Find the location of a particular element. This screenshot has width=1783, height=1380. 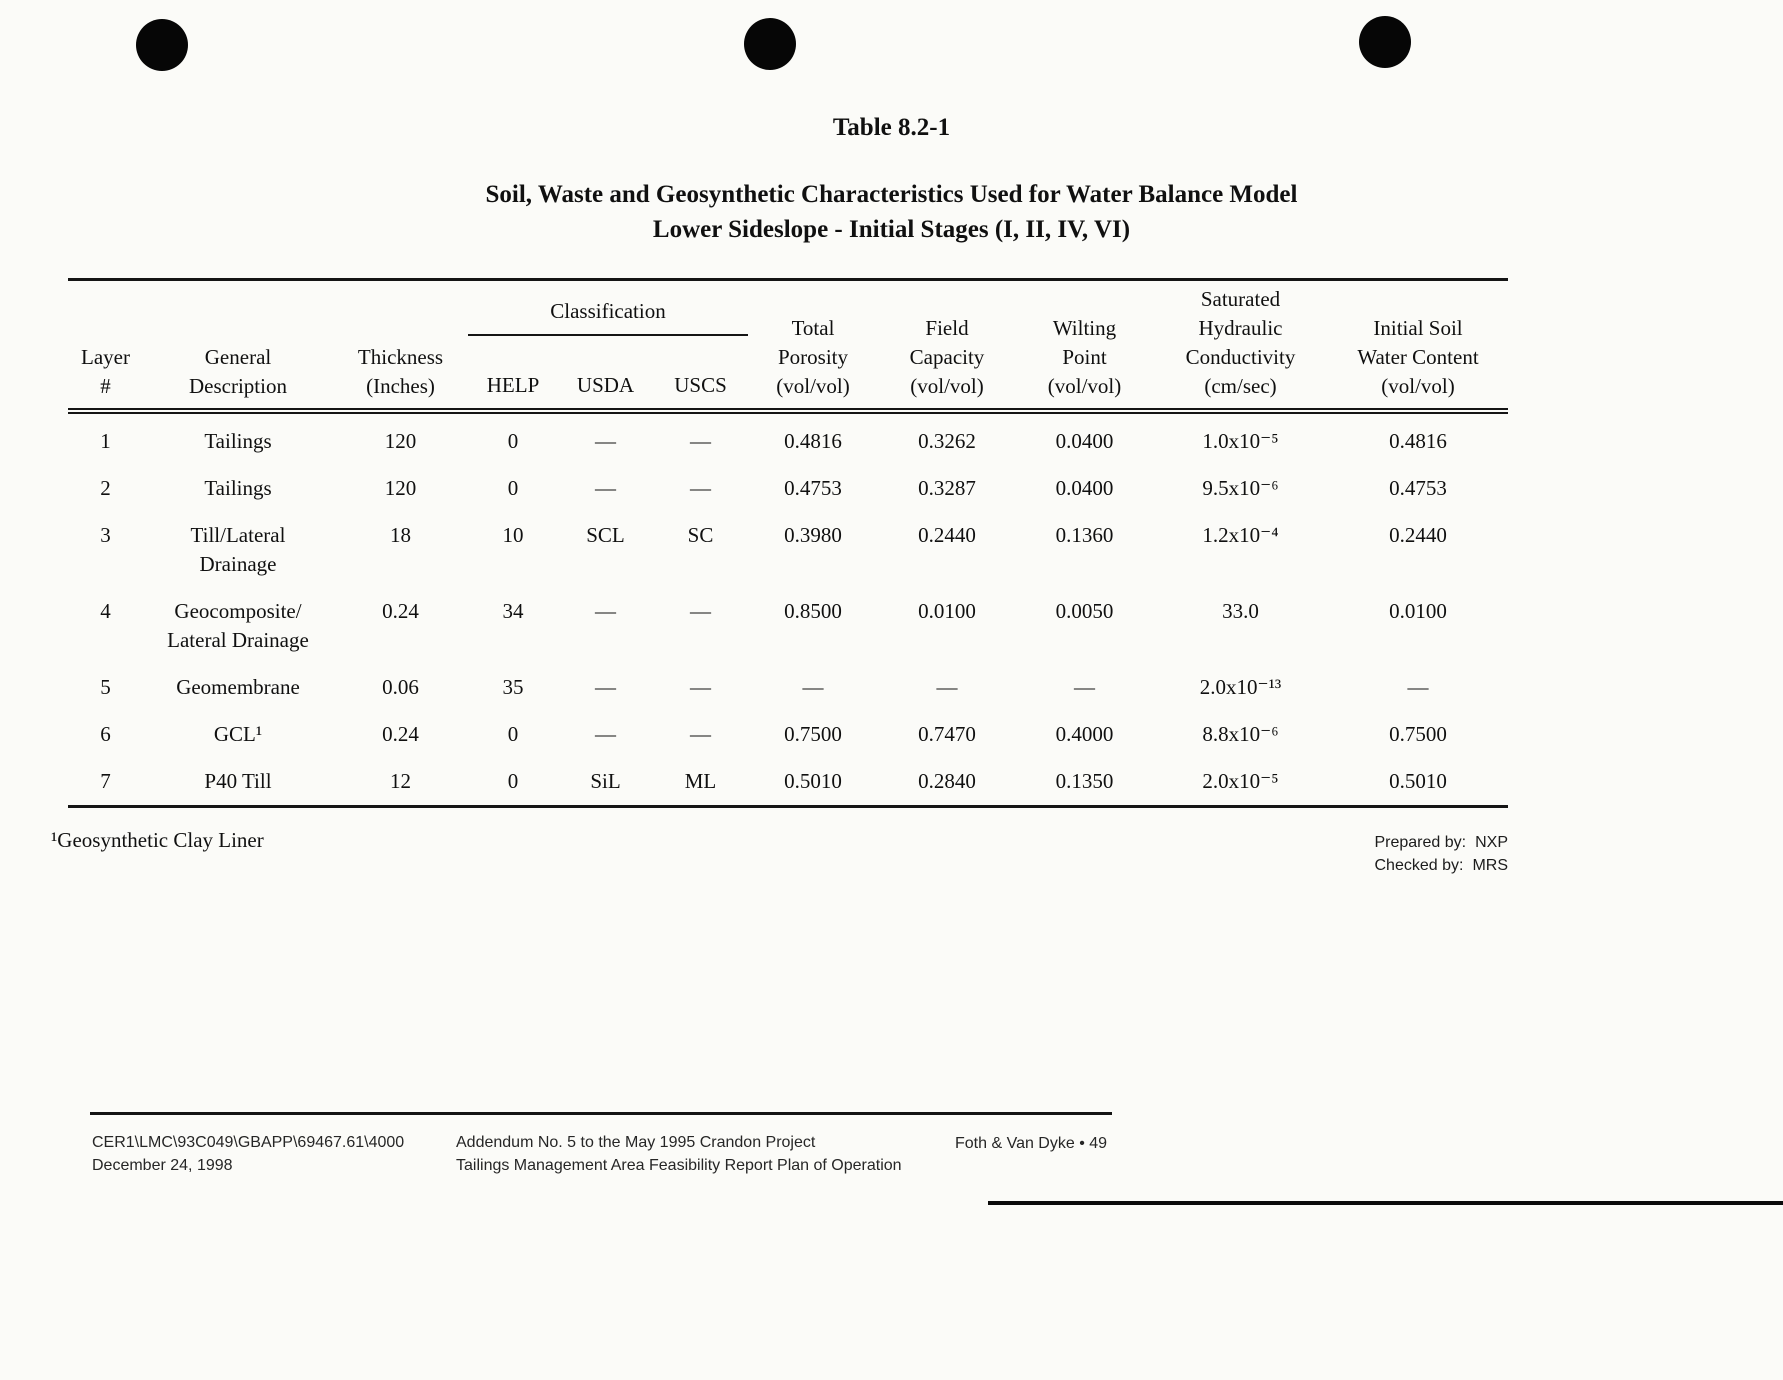

table-cell: 0.0400 is located at coordinates (1084, 441).